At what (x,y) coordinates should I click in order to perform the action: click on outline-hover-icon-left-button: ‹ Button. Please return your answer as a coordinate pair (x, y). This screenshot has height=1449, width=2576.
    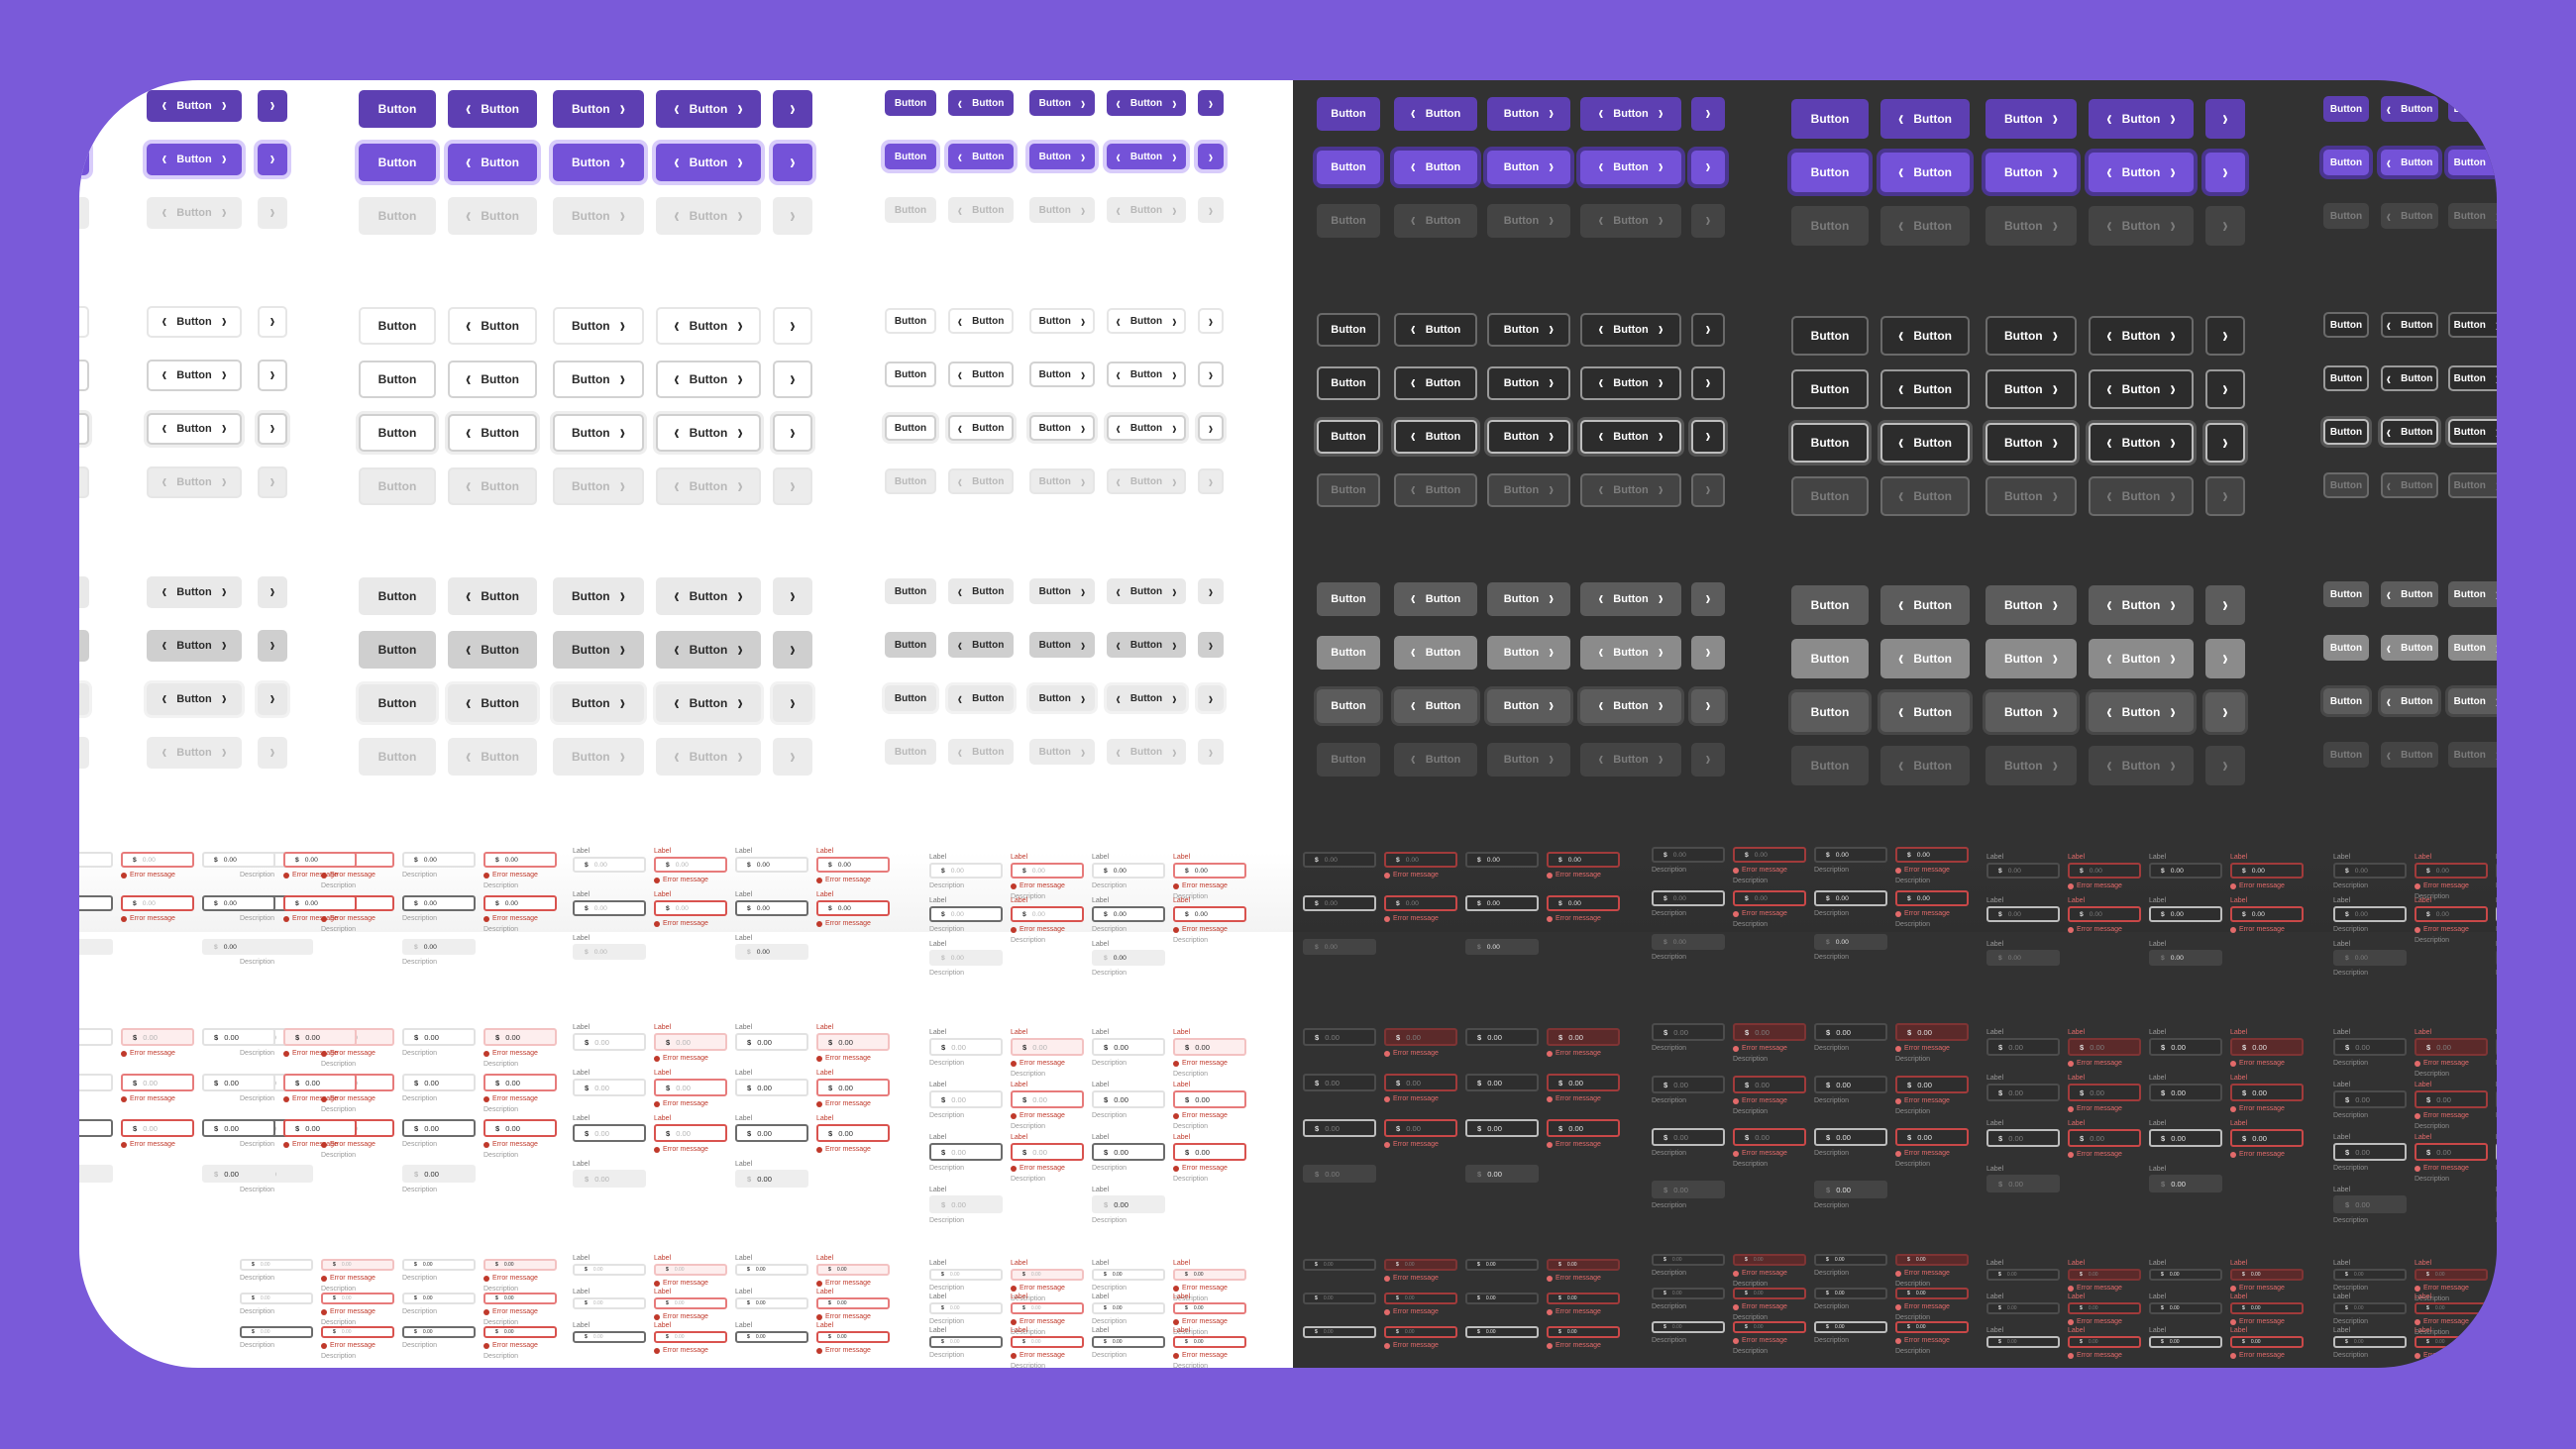
    Looking at the image, I should click on (492, 379).